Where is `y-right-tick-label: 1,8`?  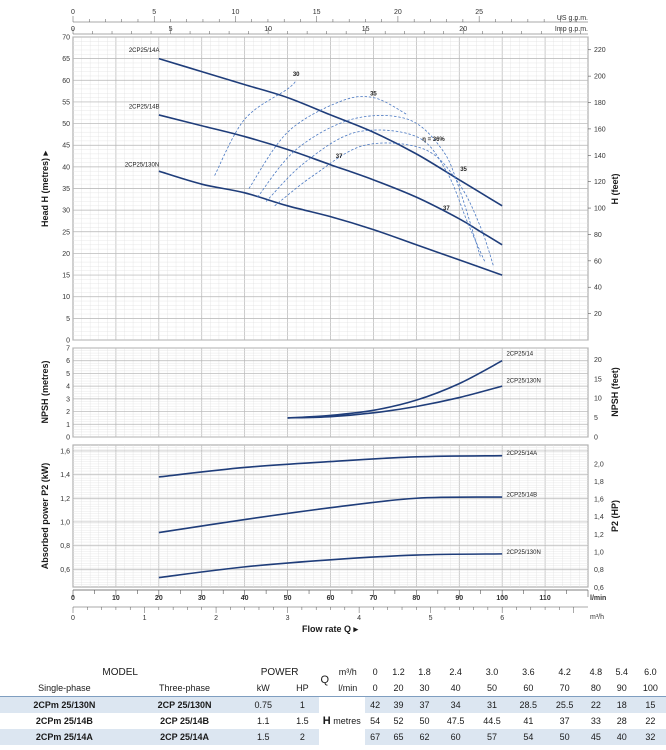
y-right-tick-label: 1,8 is located at coordinates (599, 482).